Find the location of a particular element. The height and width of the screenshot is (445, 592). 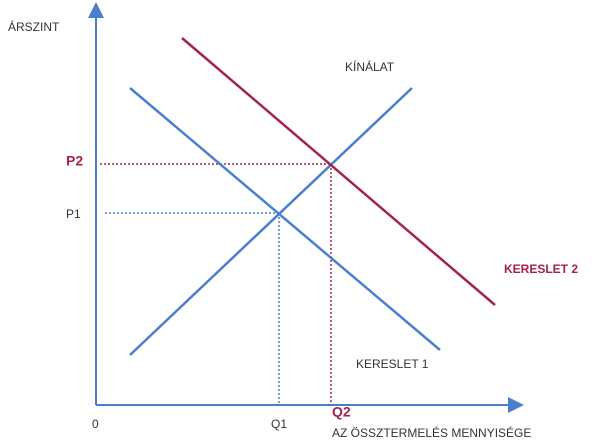

q2-label: Q2 is located at coordinates (341, 412).